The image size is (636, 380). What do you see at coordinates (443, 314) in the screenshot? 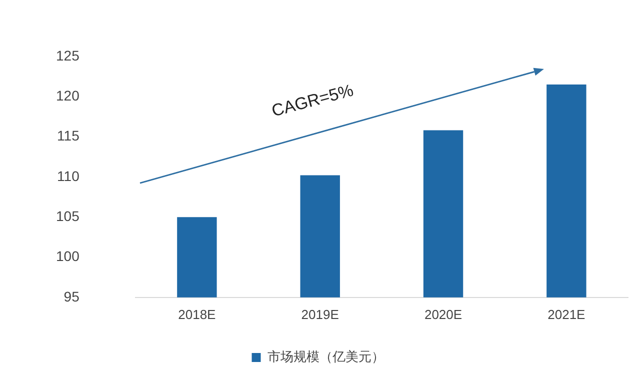
I see `x-tick-label: 2020E` at bounding box center [443, 314].